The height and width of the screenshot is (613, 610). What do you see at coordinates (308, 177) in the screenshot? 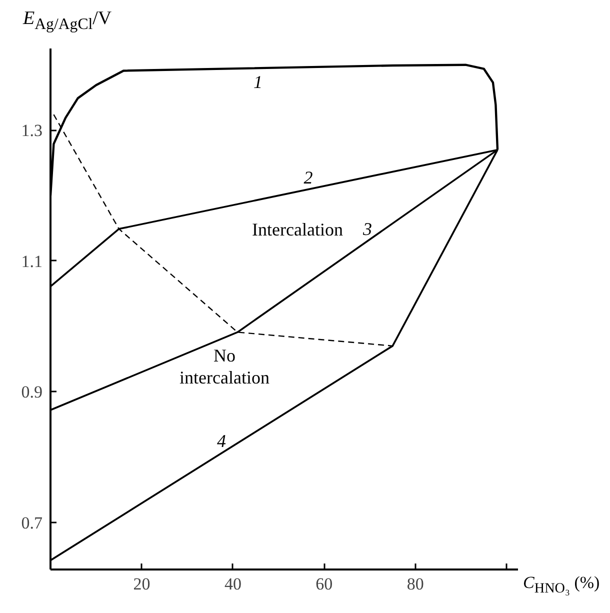
I see `series-label: 2` at bounding box center [308, 177].